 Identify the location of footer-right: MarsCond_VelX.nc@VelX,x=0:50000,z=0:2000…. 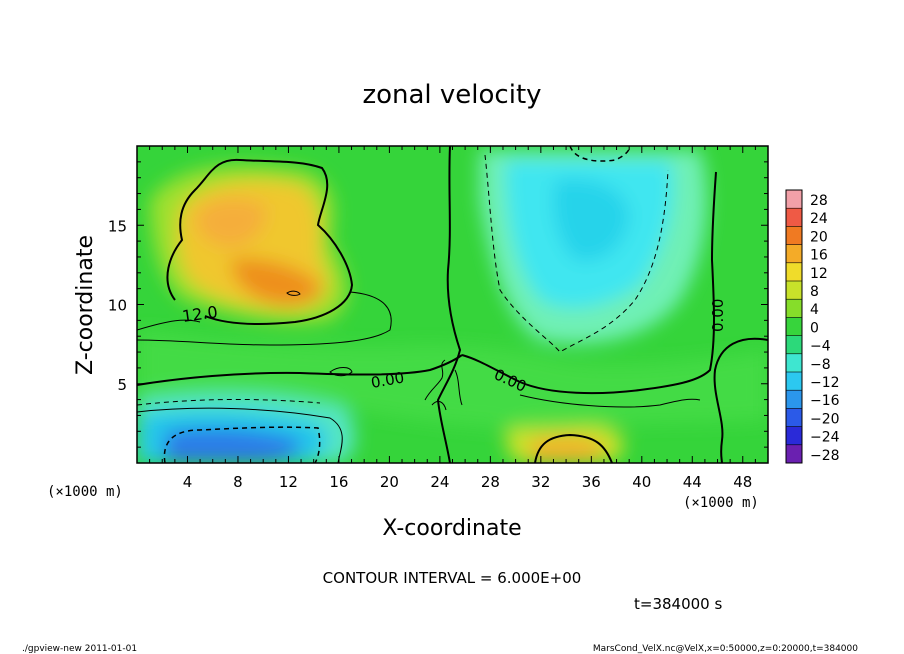
(725, 649).